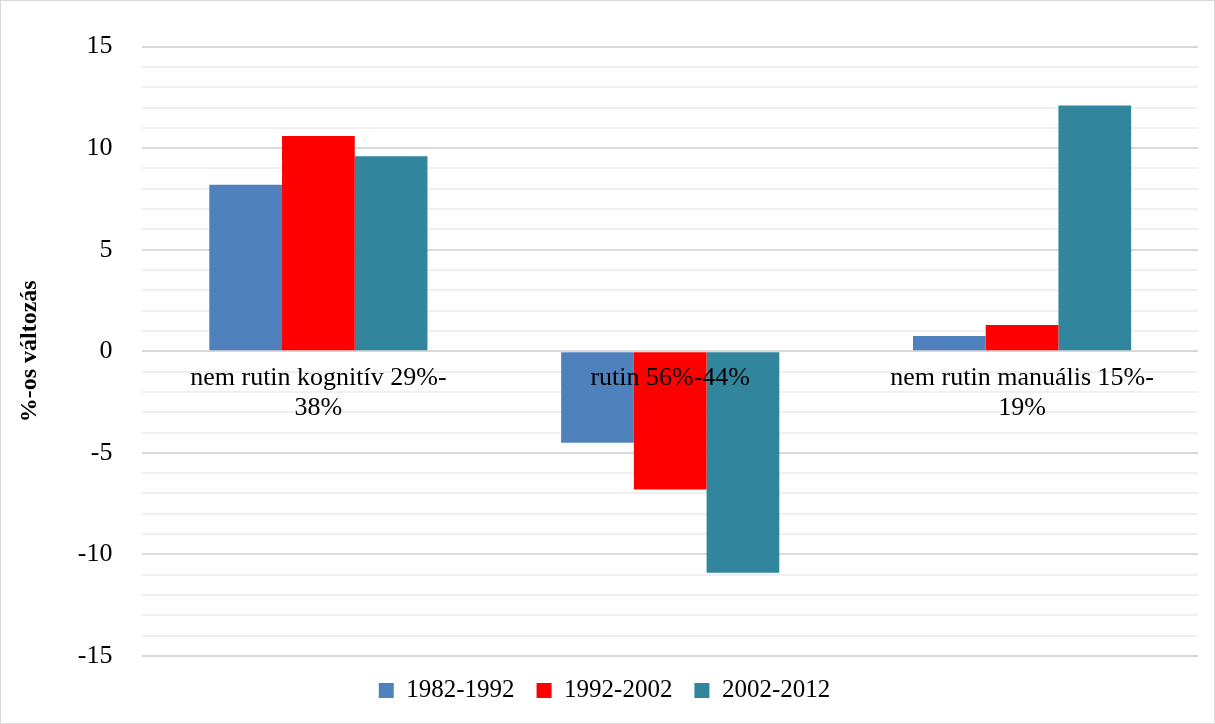 This screenshot has height=724, width=1215. Describe the element at coordinates (106, 350) in the screenshot. I see `y-tick-label: 0` at that location.